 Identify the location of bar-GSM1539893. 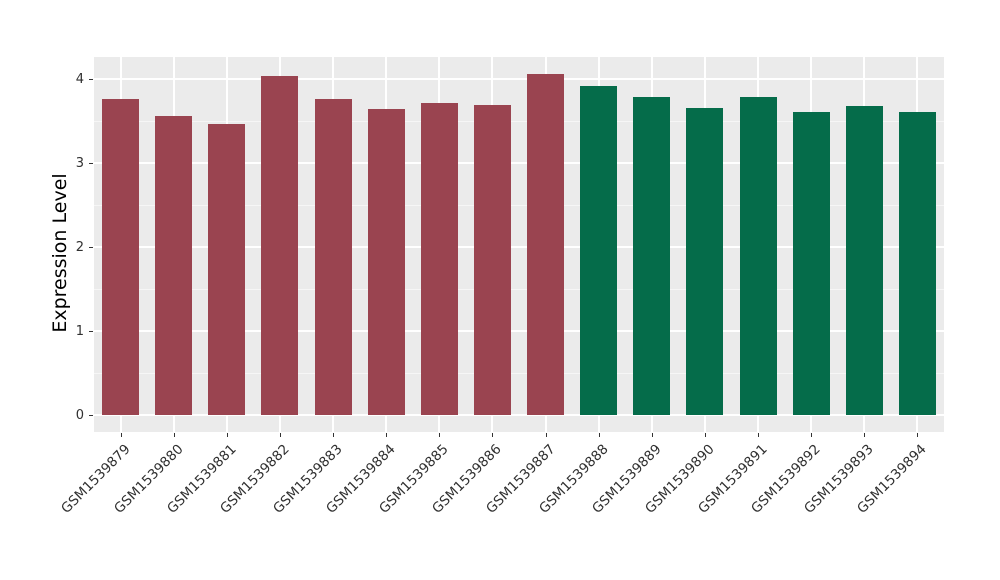
(864, 260).